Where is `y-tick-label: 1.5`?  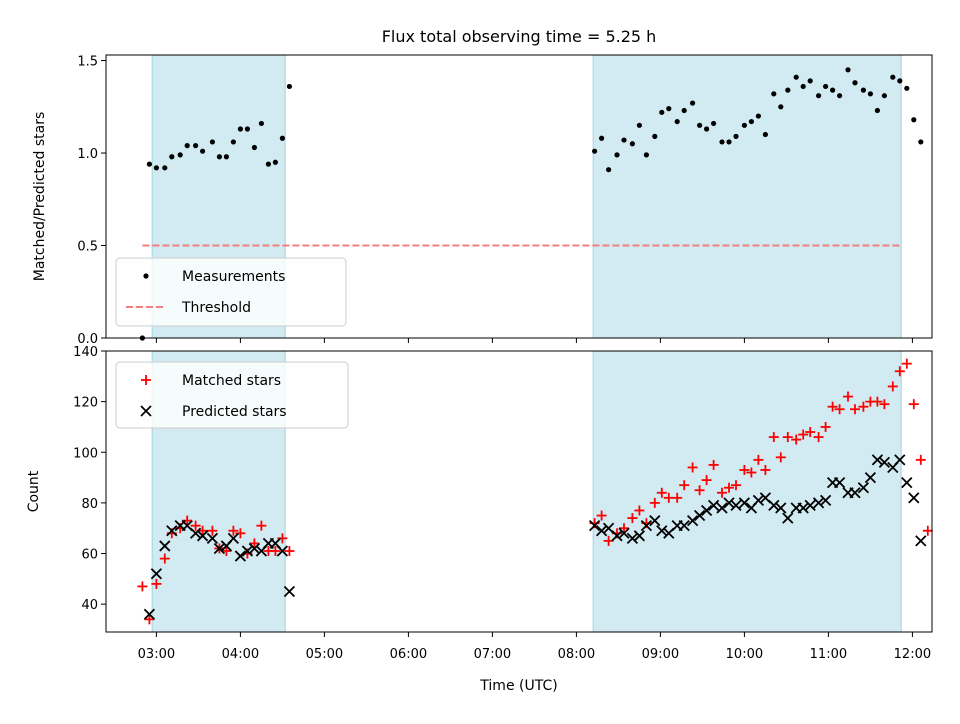 y-tick-label: 1.5 is located at coordinates (87, 62).